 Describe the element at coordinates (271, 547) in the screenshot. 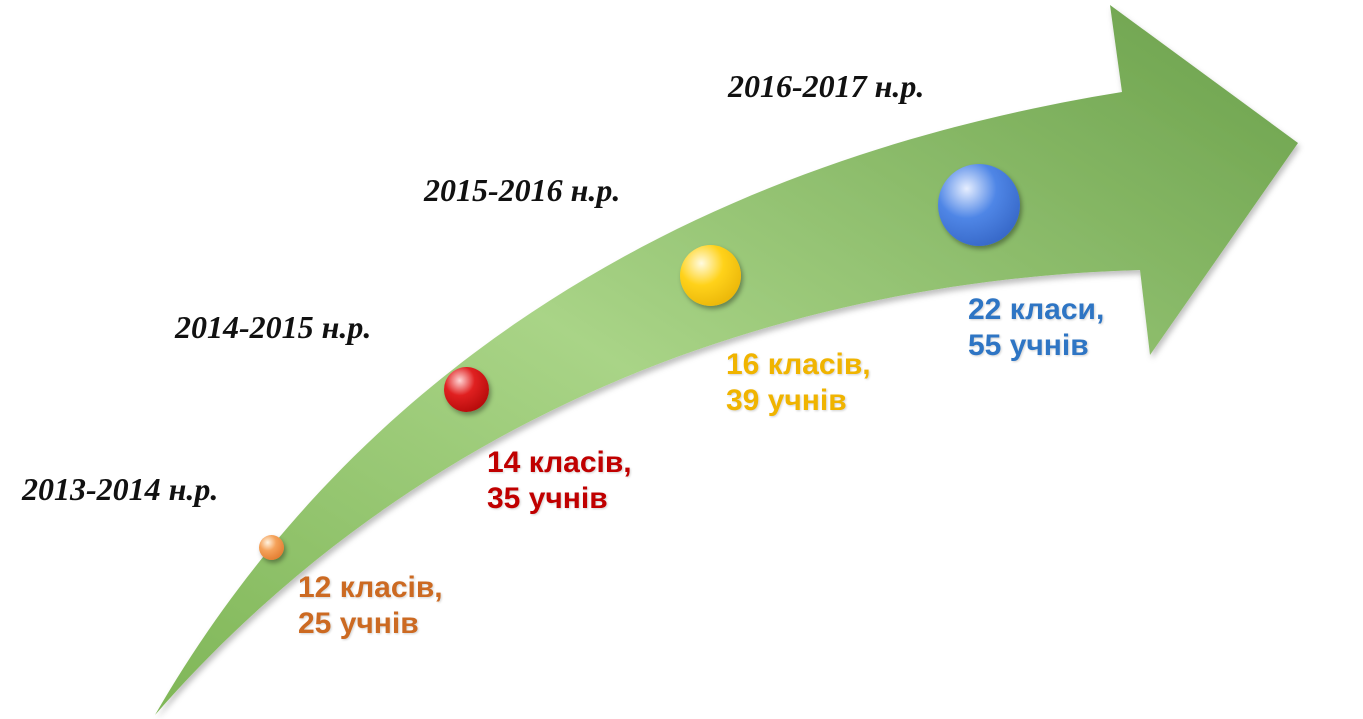

I see `milestone-bead-2013` at that location.